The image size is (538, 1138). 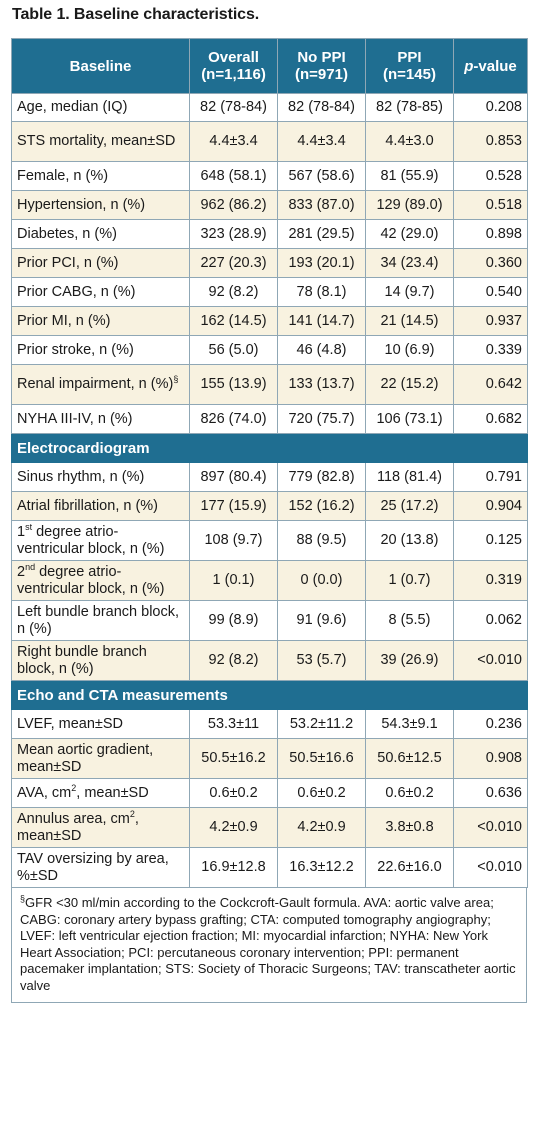 What do you see at coordinates (490, 66) in the screenshot?
I see `header-p-value: p-value` at bounding box center [490, 66].